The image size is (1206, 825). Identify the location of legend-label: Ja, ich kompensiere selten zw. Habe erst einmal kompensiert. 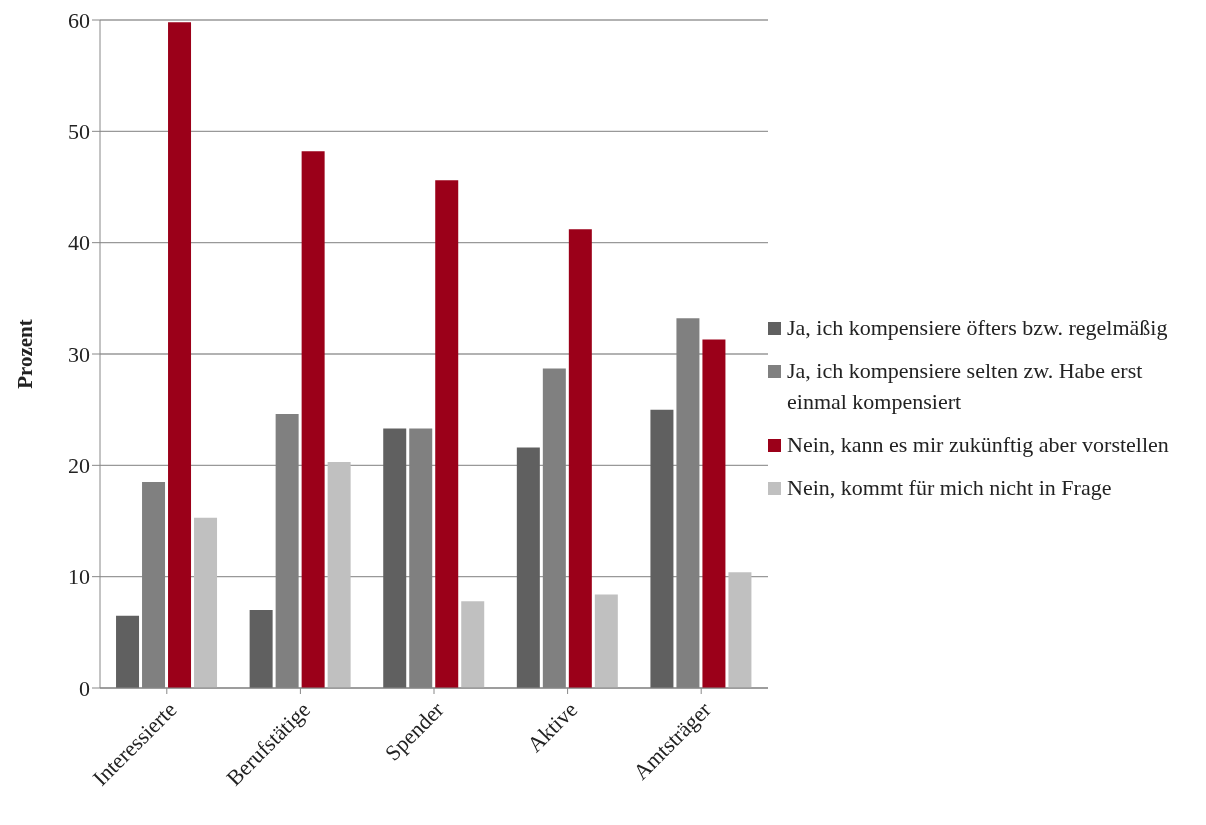
(965, 386).